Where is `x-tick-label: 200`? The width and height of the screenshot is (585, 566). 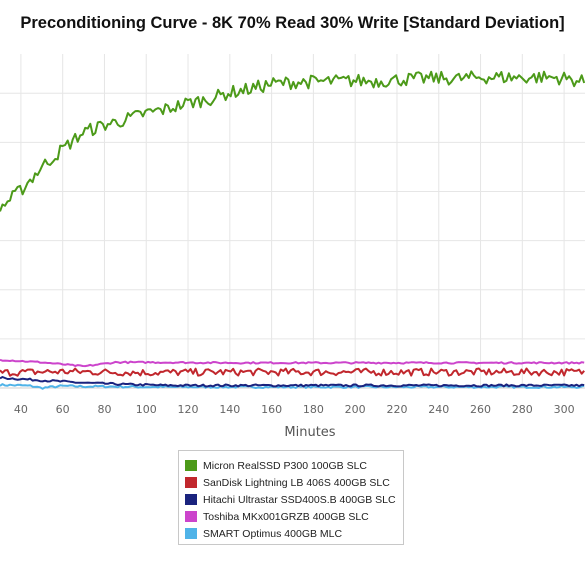 x-tick-label: 200 is located at coordinates (355, 409).